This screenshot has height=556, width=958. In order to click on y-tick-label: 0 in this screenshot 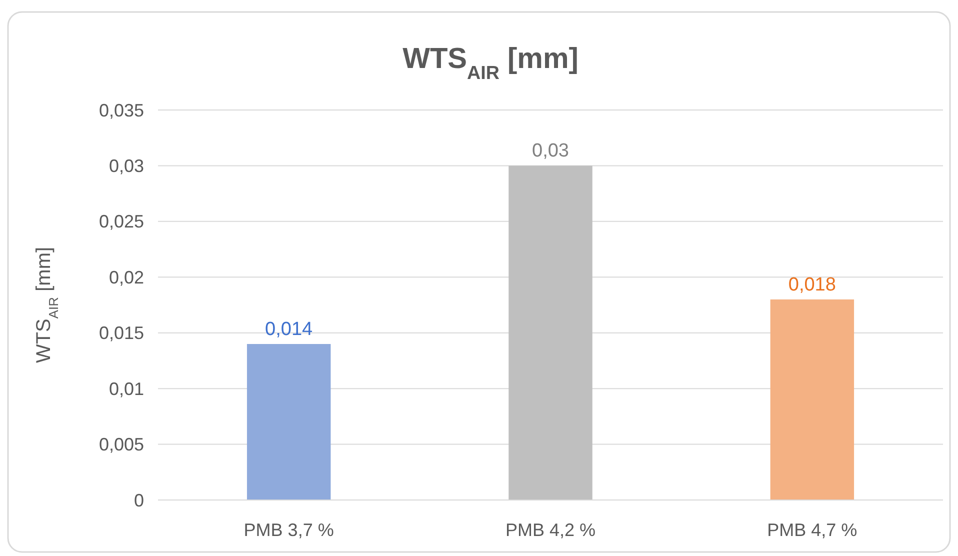, I will do `click(139, 500)`.